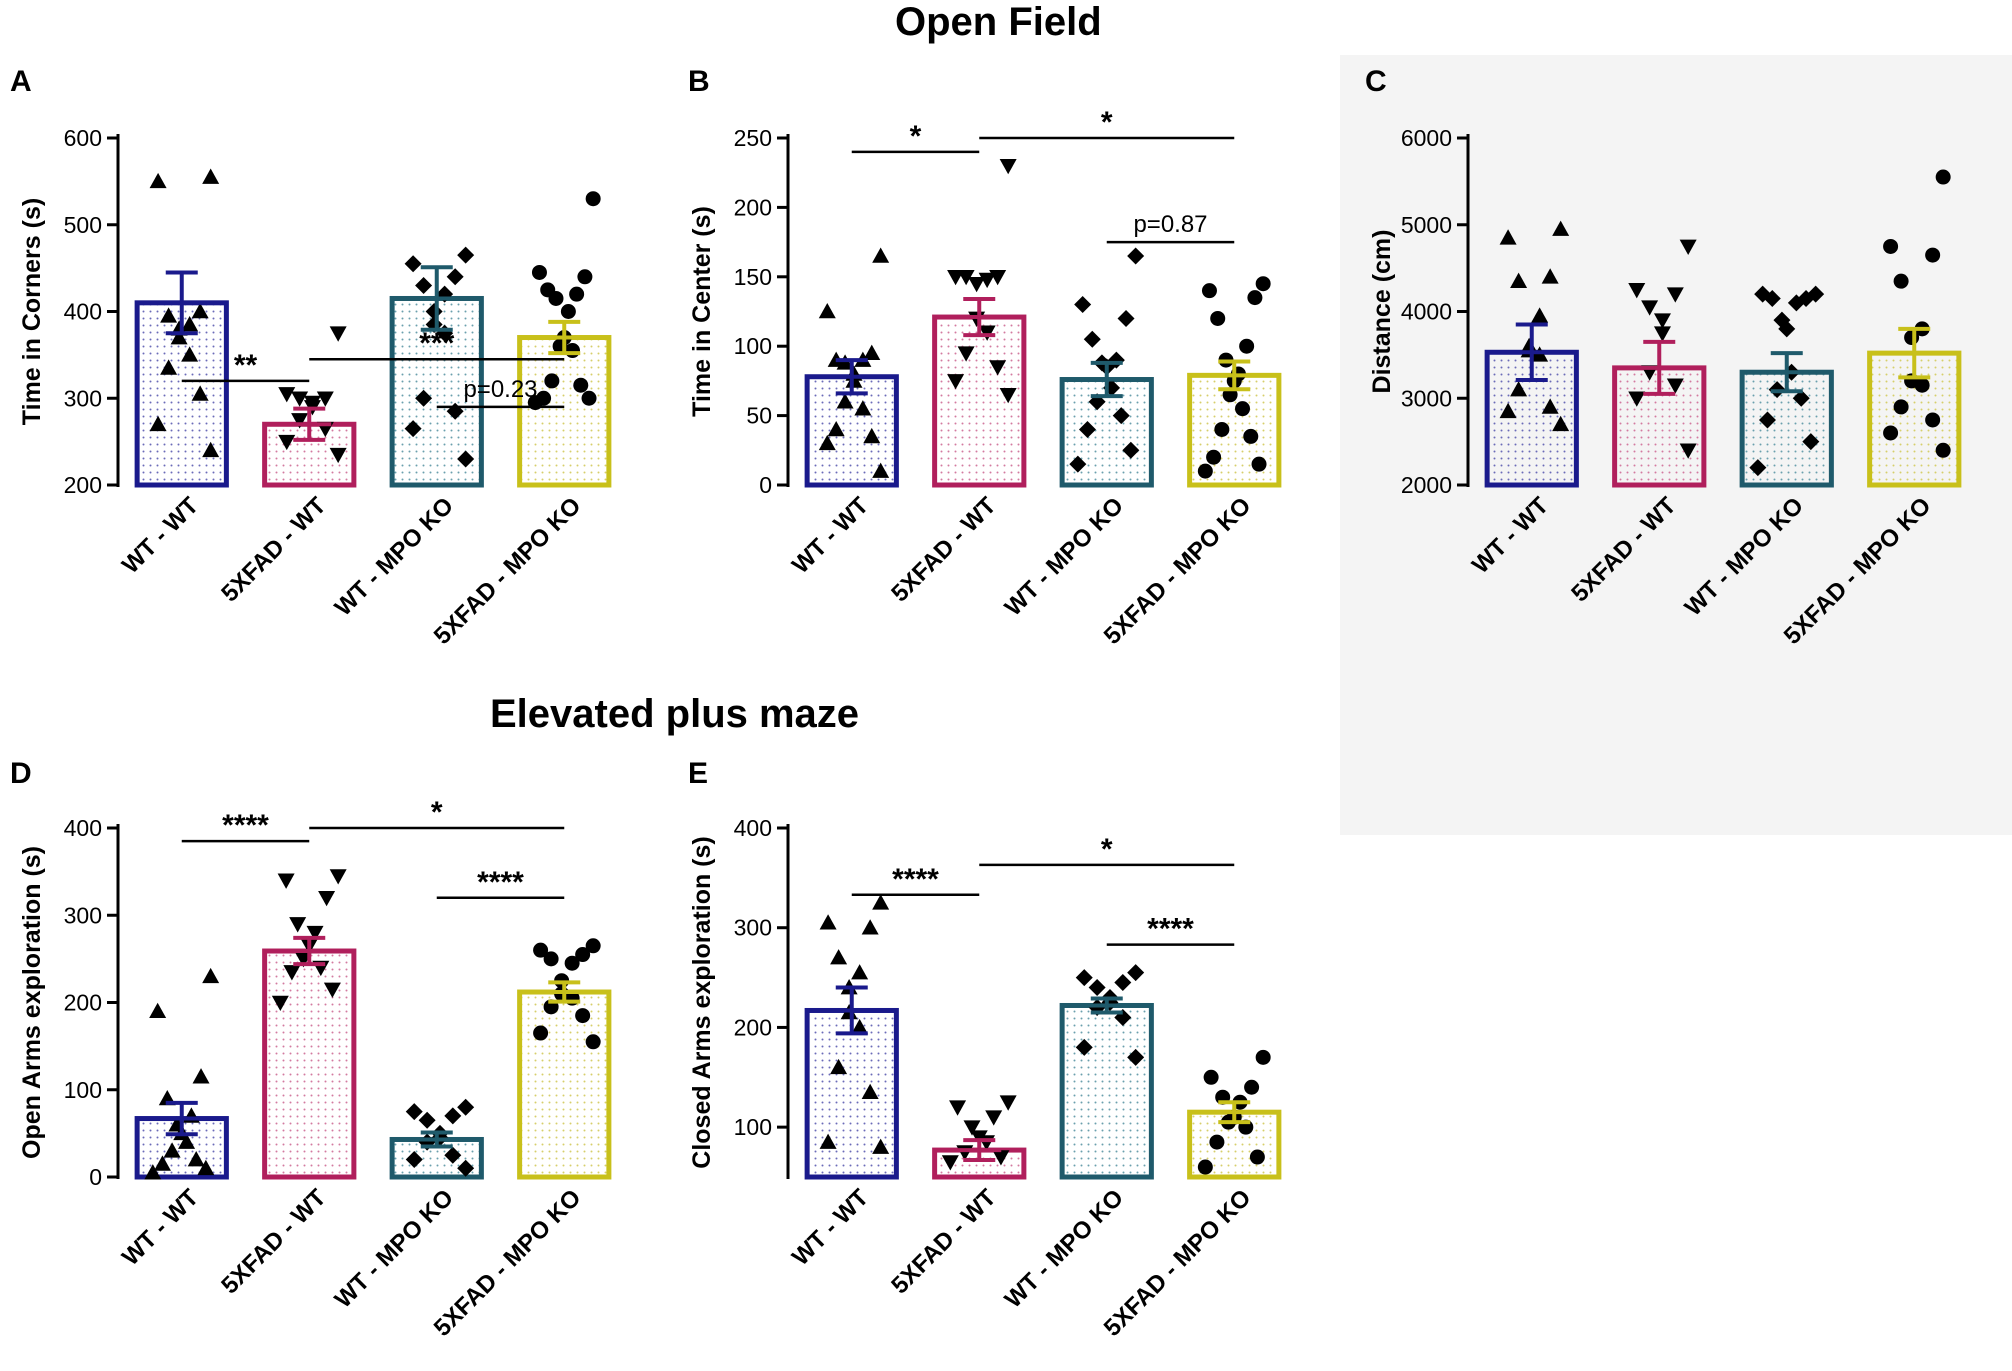 The height and width of the screenshot is (1371, 2012). Describe the element at coordinates (916, 136) in the screenshot. I see `significance-label: *` at that location.